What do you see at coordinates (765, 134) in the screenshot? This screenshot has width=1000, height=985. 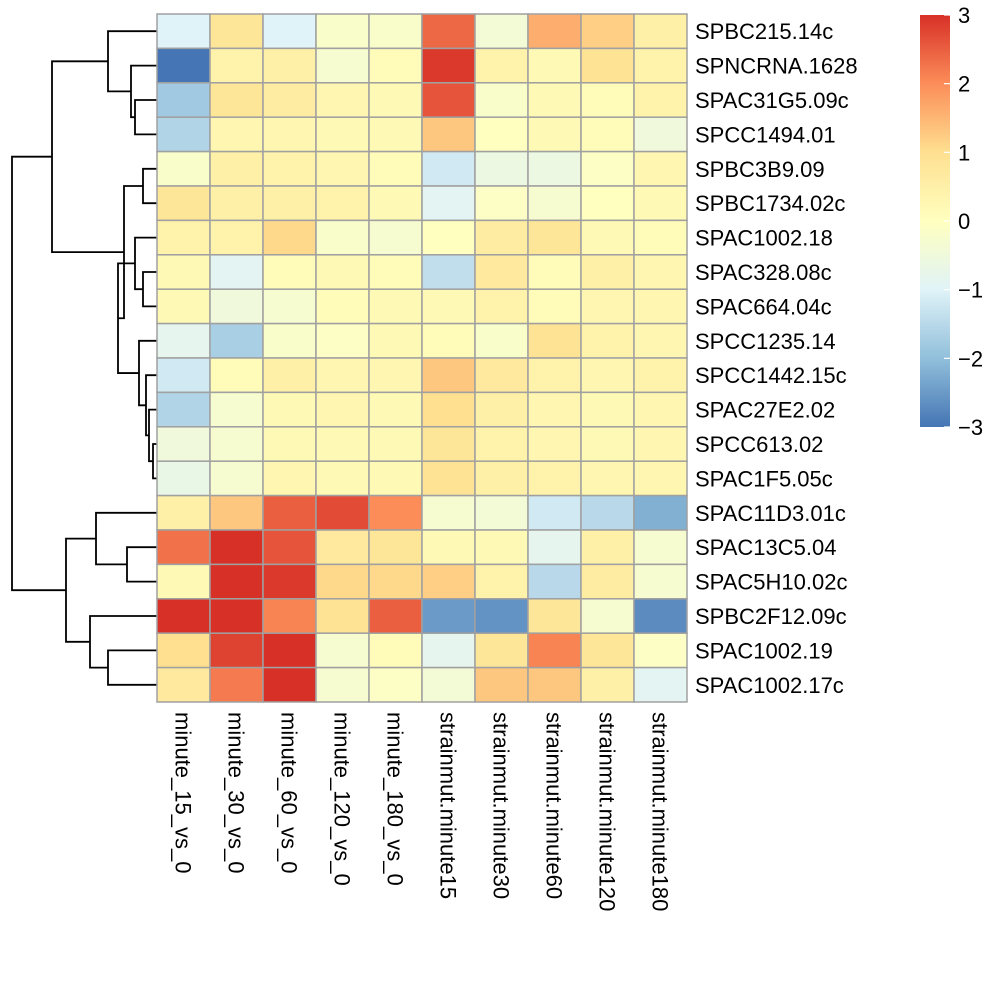 I see `row-label: SPCC1494.01` at bounding box center [765, 134].